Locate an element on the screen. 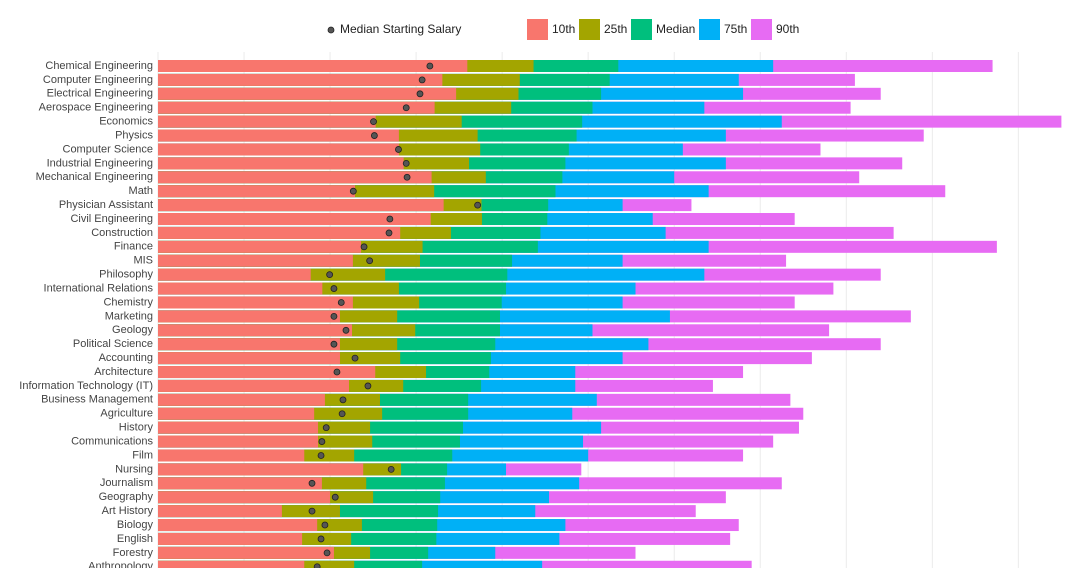 The height and width of the screenshot is (568, 1070). y-tick-label: Computer Engineering is located at coordinates (98, 80).